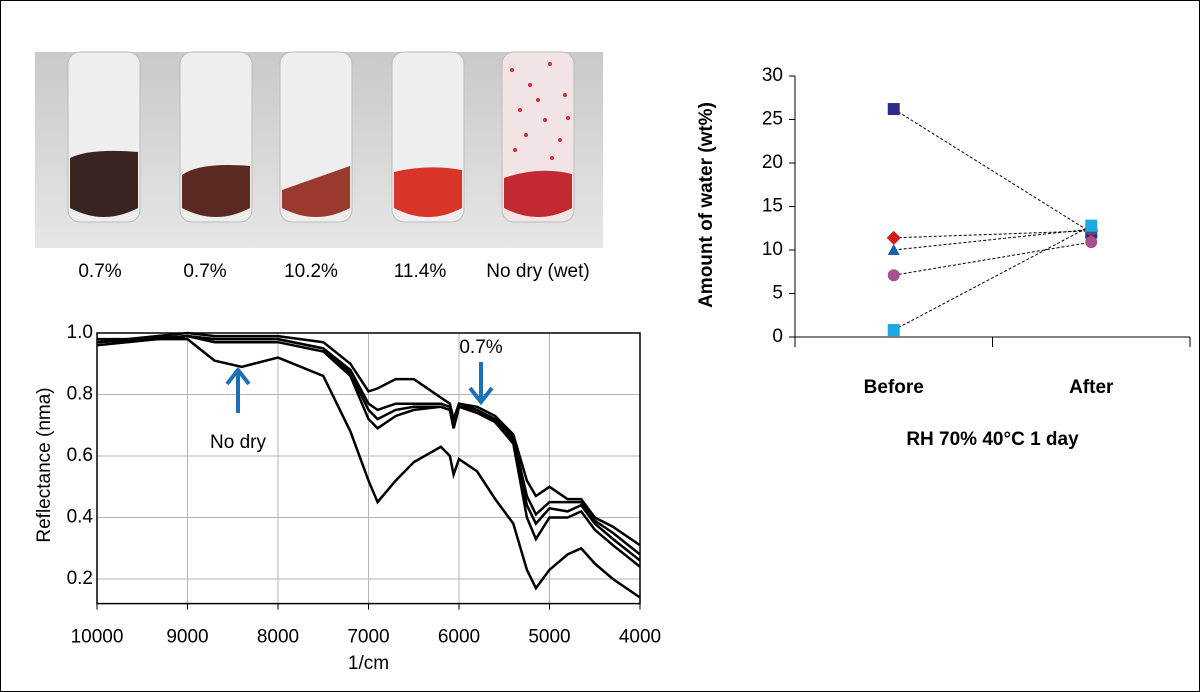 The height and width of the screenshot is (692, 1200). What do you see at coordinates (706, 205) in the screenshot?
I see `y-axis-label: Amount of water (wt%)` at bounding box center [706, 205].